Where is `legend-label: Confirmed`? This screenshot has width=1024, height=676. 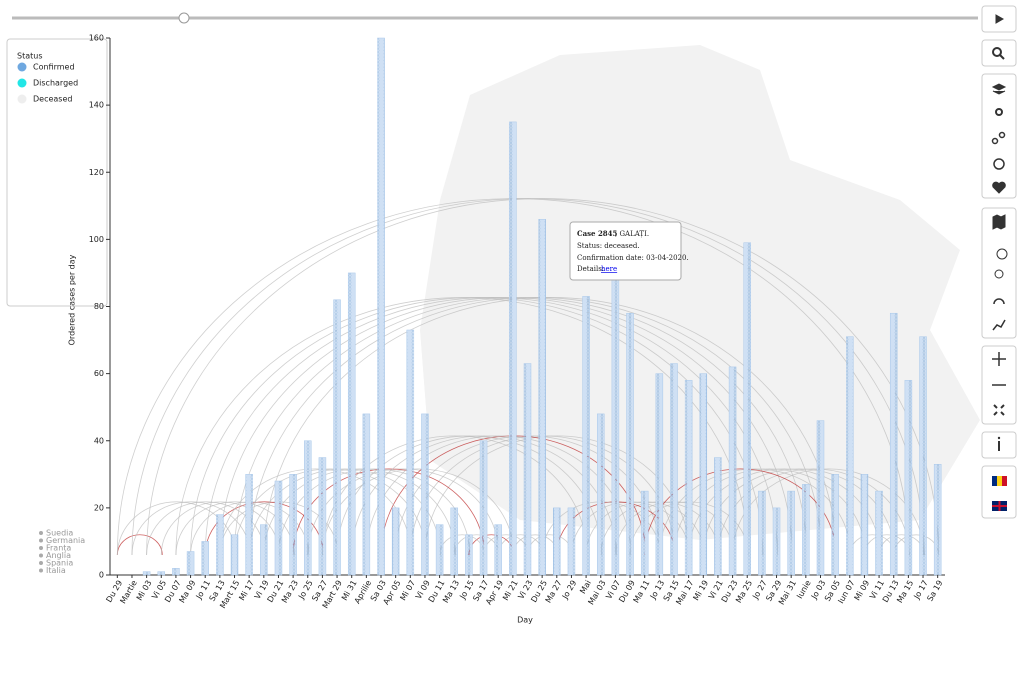 legend-label: Confirmed is located at coordinates (54, 67).